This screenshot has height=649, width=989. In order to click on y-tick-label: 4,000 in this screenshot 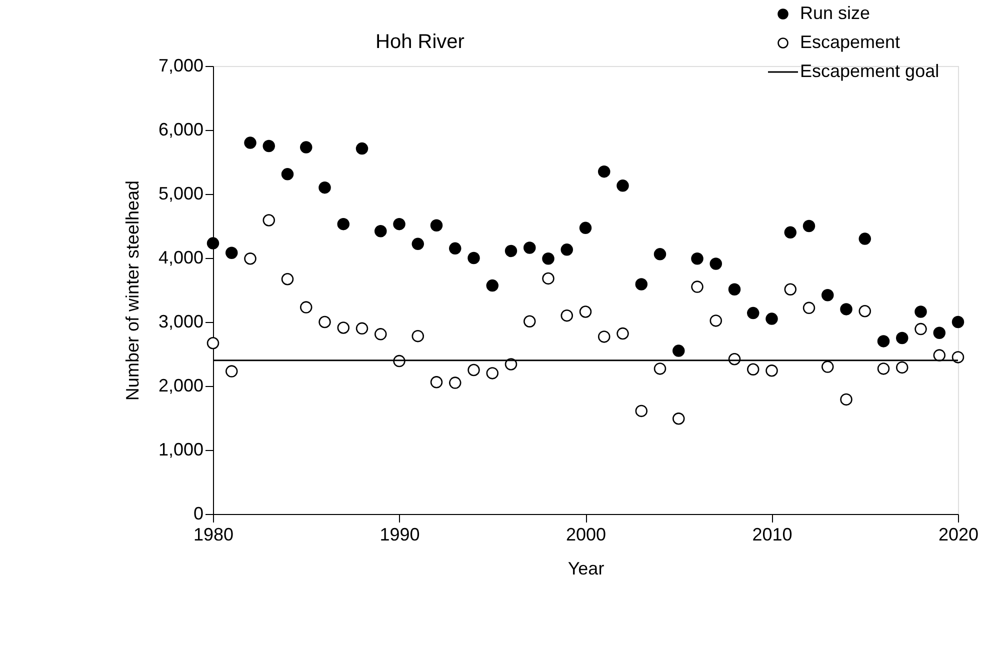, I will do `click(181, 258)`.